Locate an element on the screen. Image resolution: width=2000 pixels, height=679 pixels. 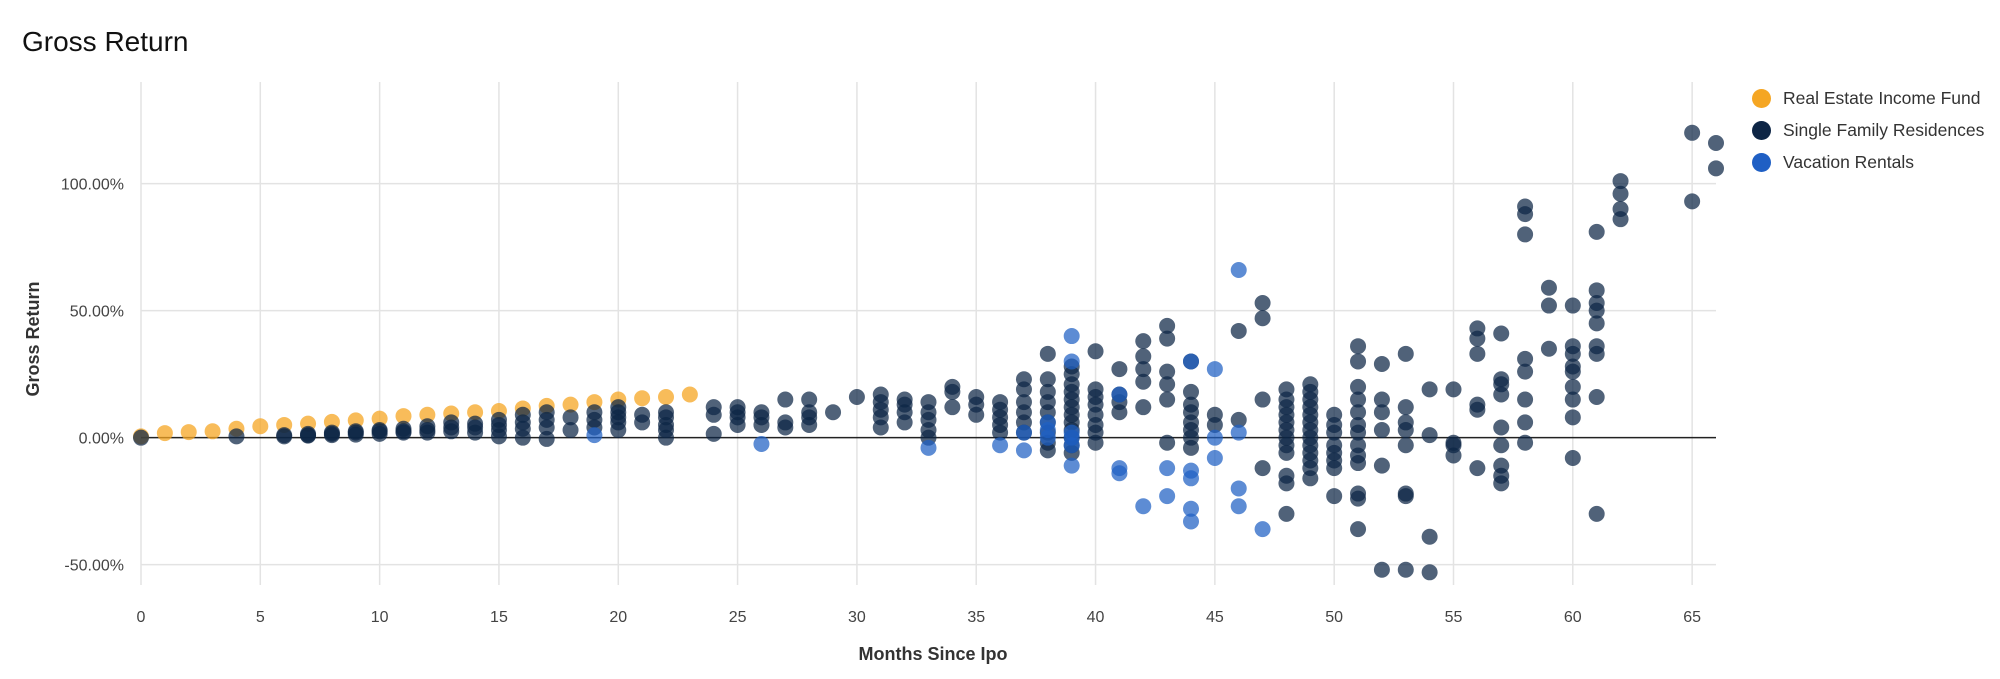
legend-item-single-family-residences: Single Family Residences is located at coordinates (1868, 130).